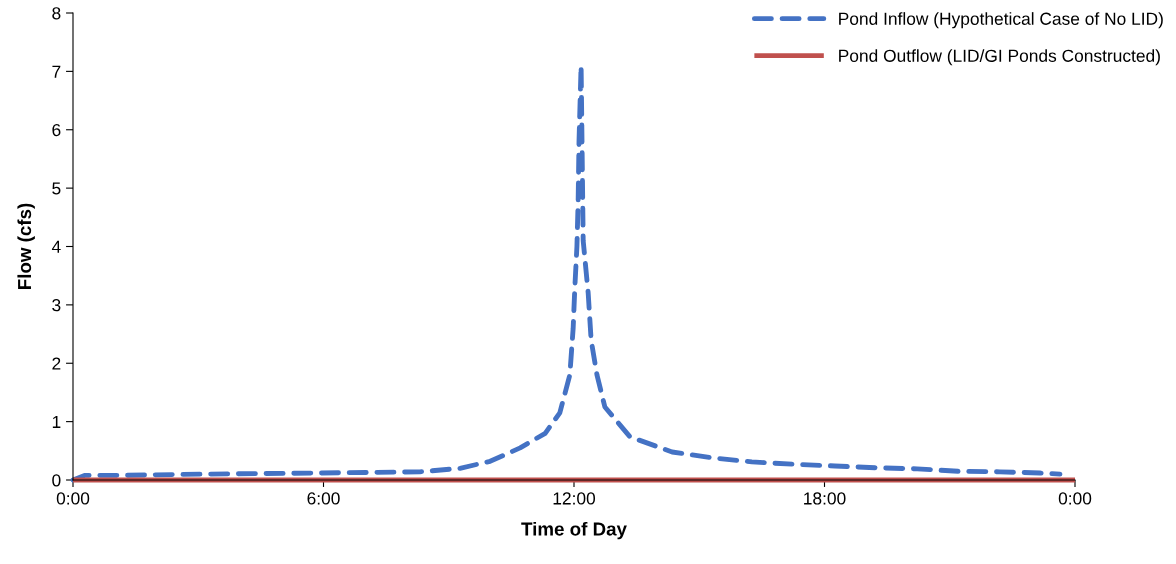 The height and width of the screenshot is (564, 1176). Describe the element at coordinates (56, 71) in the screenshot. I see `y-tick-label: 7` at that location.